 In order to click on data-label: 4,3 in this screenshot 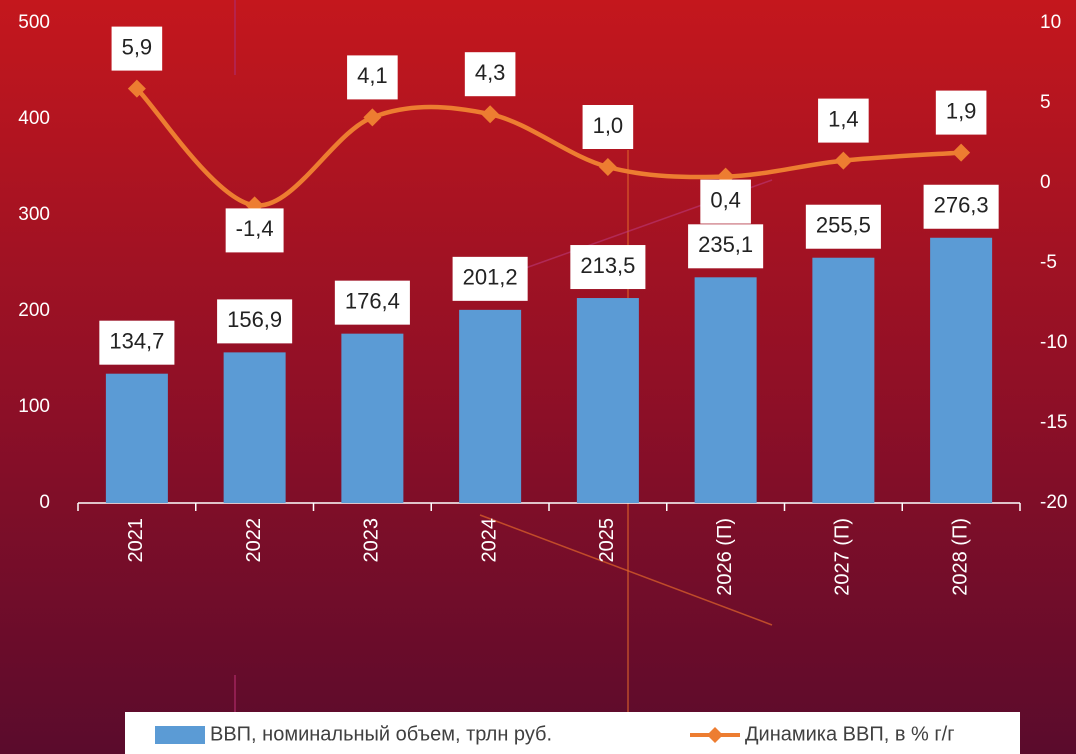, I will do `click(490, 74)`.